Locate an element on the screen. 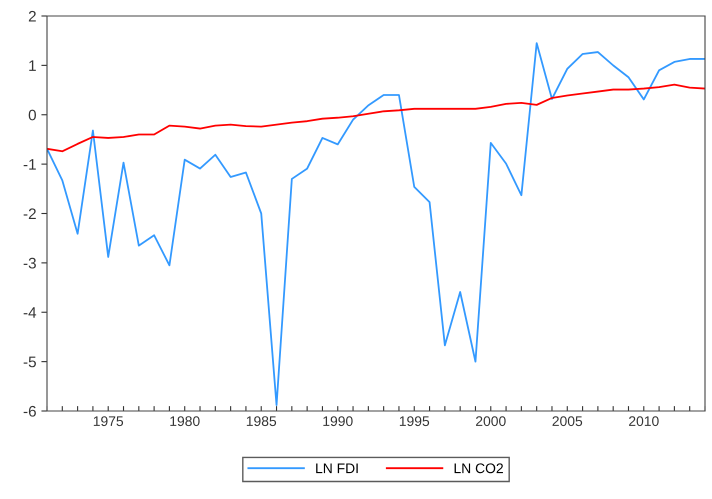  y-tick-label: -6 is located at coordinates (30, 411).